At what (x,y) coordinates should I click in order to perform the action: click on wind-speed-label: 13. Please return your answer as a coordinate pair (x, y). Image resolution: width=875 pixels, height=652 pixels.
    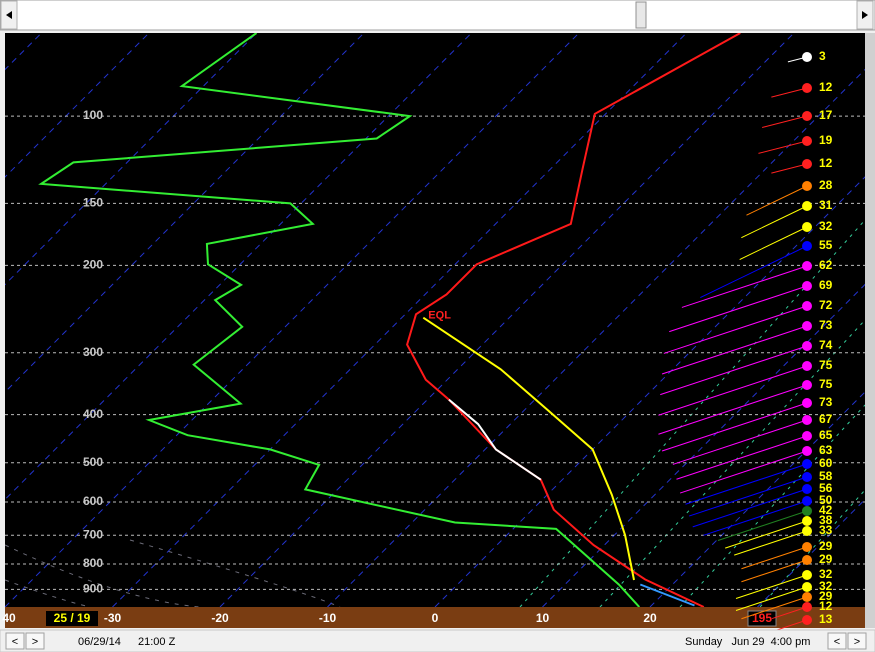
    Looking at the image, I should click on (826, 619).